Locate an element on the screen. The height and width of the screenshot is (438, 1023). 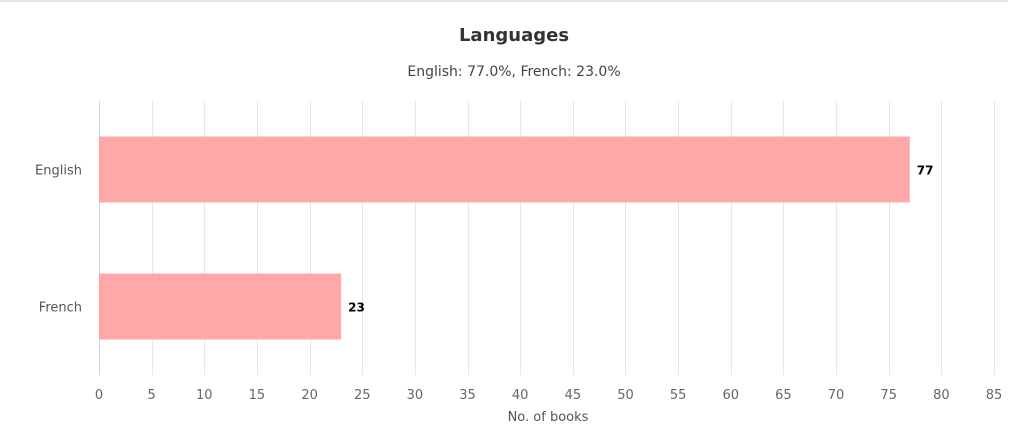
x-tick-labels: 0 5 10 15 20 25 30 35 40 45 50 55 60 65 70 75 80 85 is located at coordinates (548, 395).